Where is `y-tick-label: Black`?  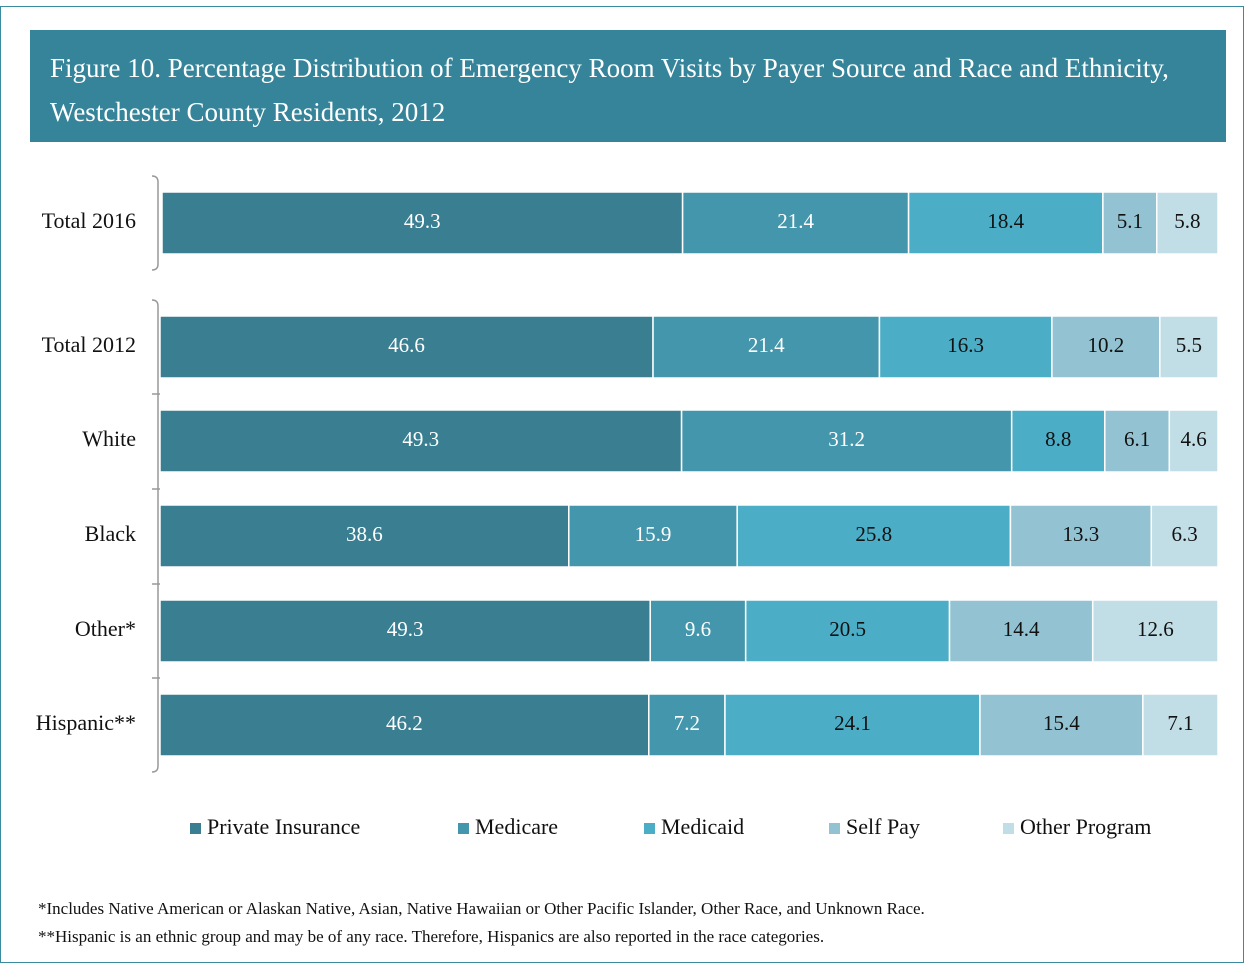
y-tick-label: Black is located at coordinates (110, 533).